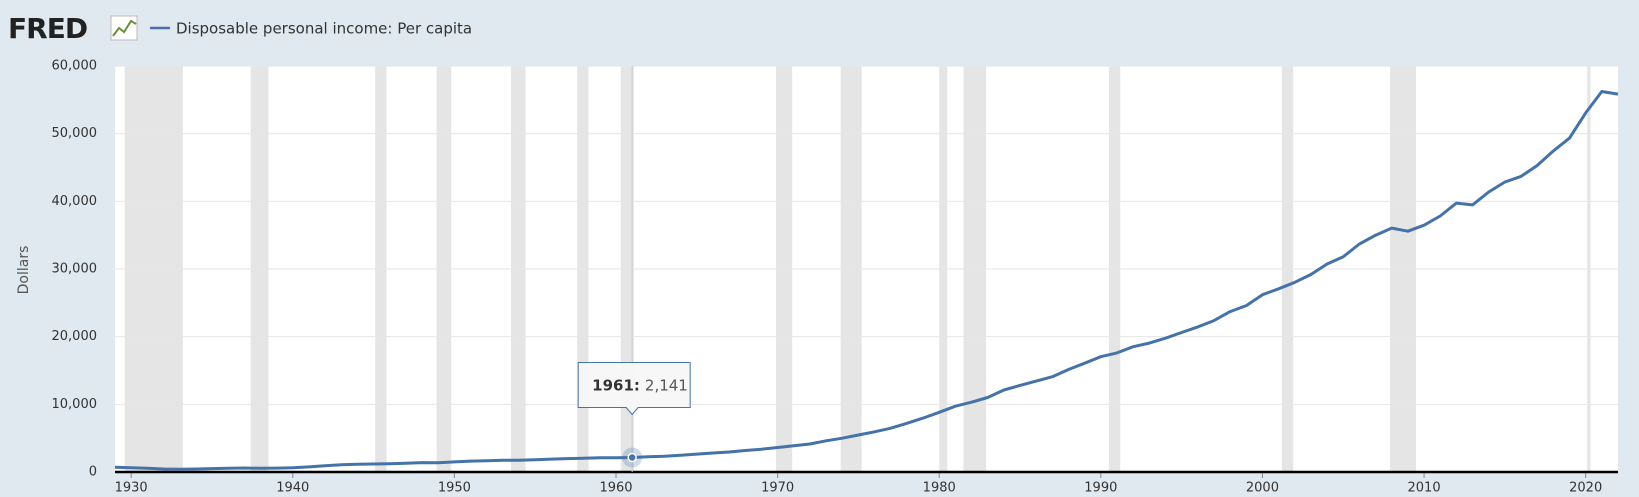 Image resolution: width=1639 pixels, height=497 pixels. Describe the element at coordinates (939, 488) in the screenshot. I see `x-tick-label: 1980` at that location.